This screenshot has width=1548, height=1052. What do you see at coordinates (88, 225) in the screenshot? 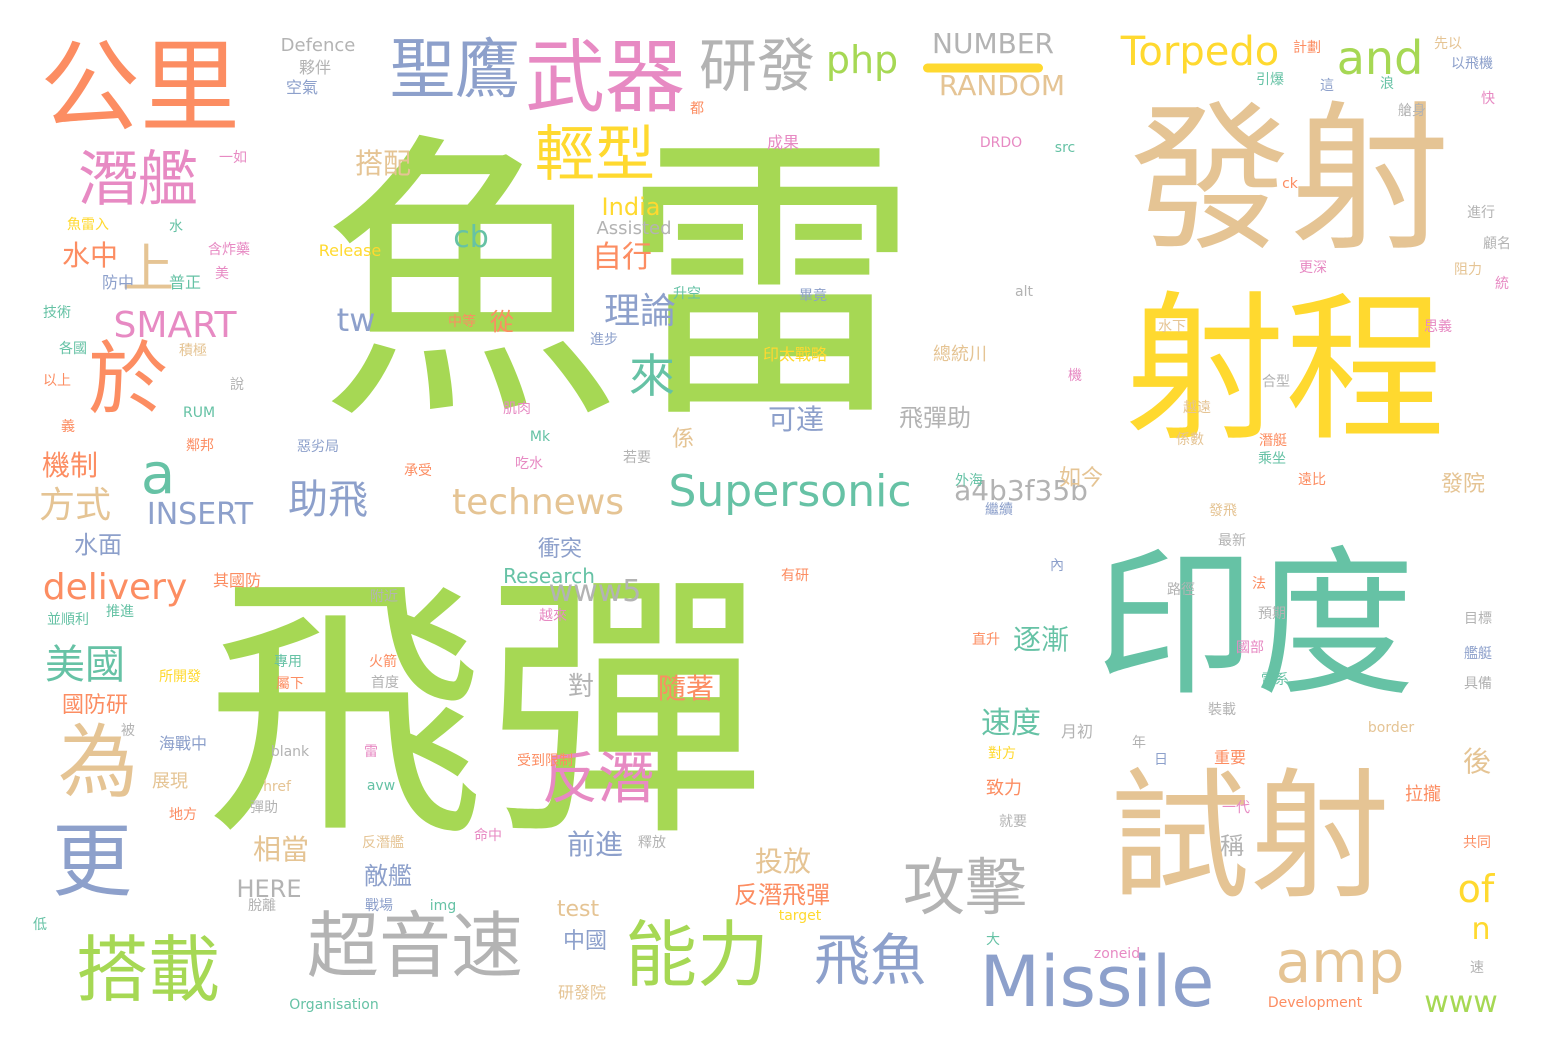
I see `word-yuleiru: 魚雷入` at bounding box center [88, 225].